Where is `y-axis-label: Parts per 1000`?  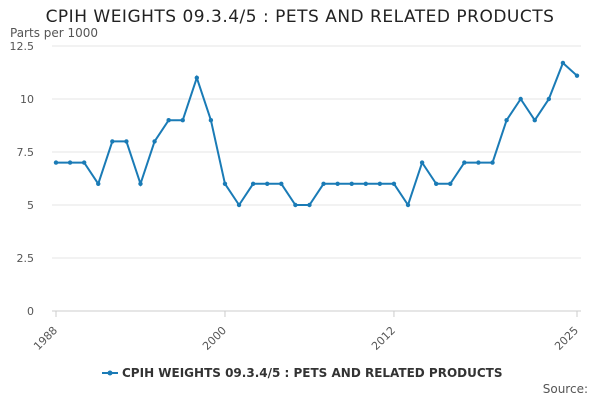
y-axis-label: Parts per 1000 is located at coordinates (54, 33).